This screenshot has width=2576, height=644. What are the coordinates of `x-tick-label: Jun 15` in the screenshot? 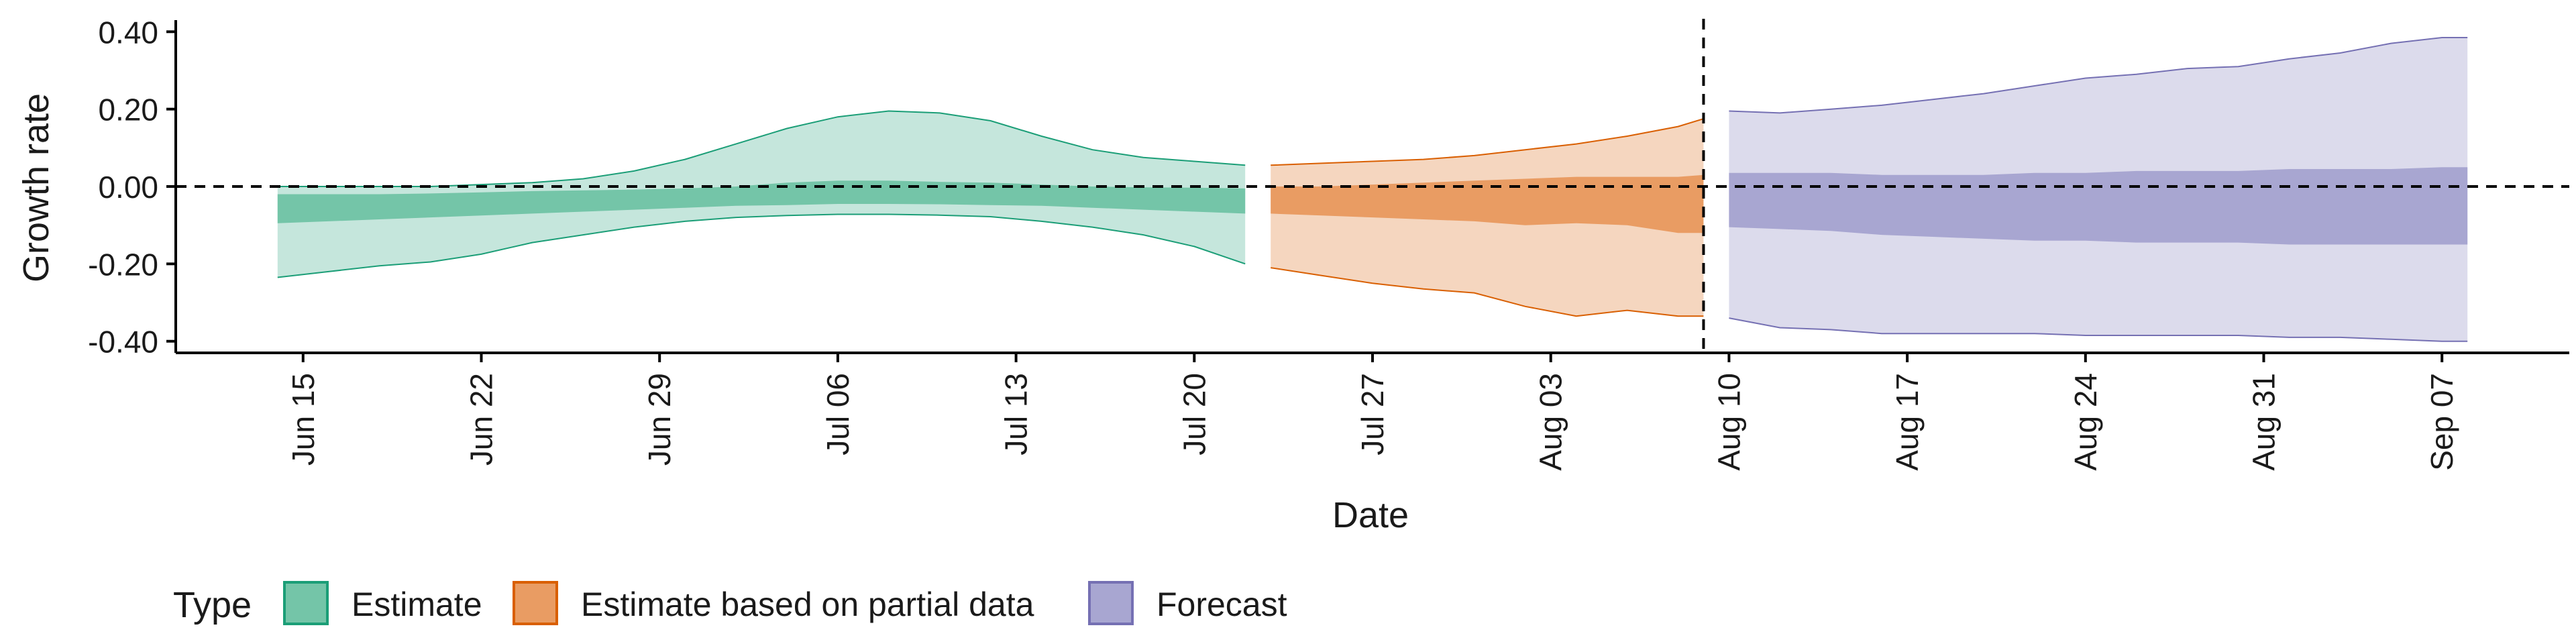 It's located at (303, 419).